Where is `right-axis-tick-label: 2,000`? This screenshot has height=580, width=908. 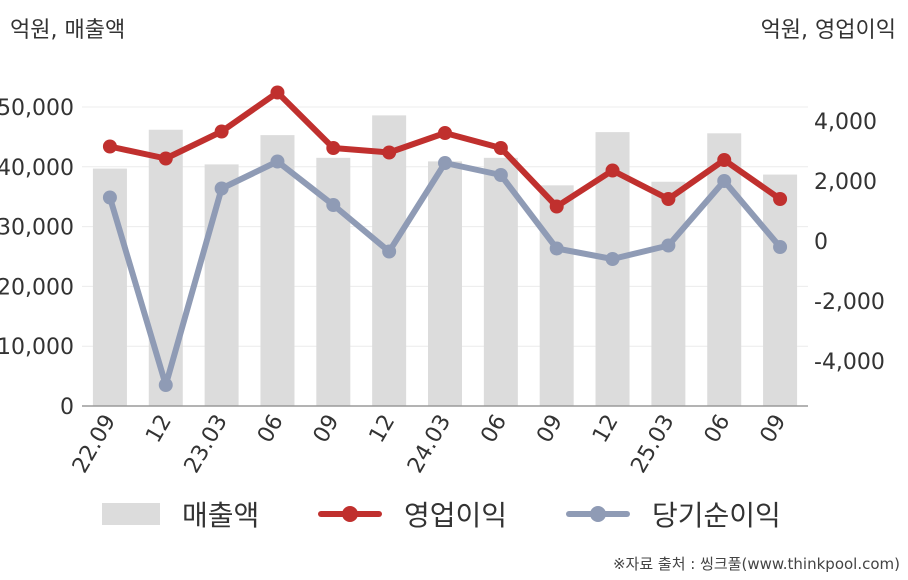 right-axis-tick-label: 2,000 is located at coordinates (845, 182).